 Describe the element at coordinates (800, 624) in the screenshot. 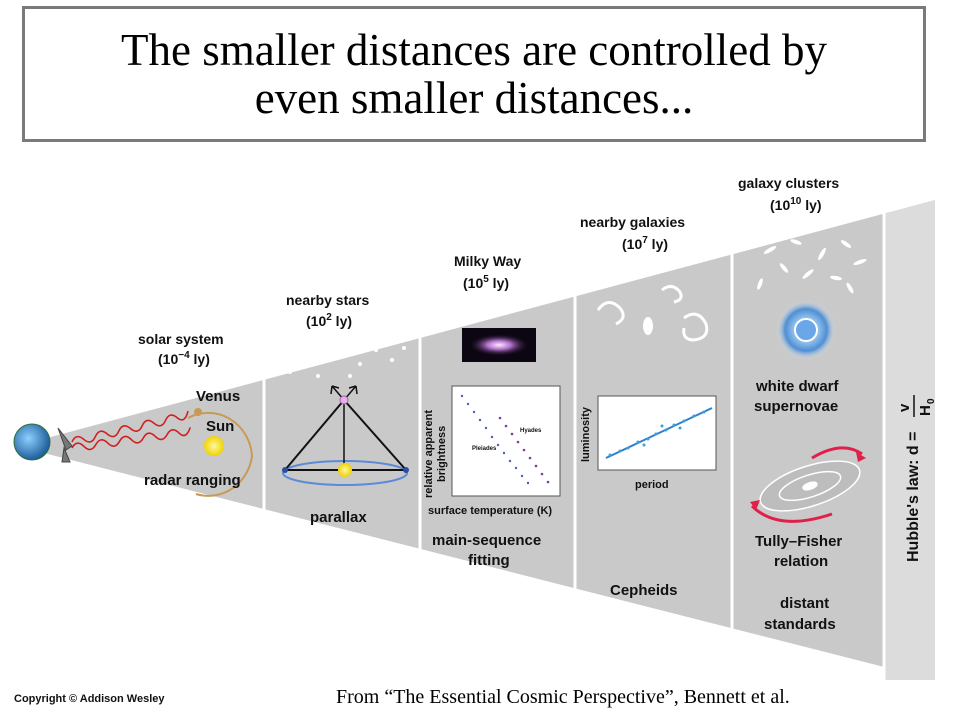

I see `standards-label: standards` at that location.